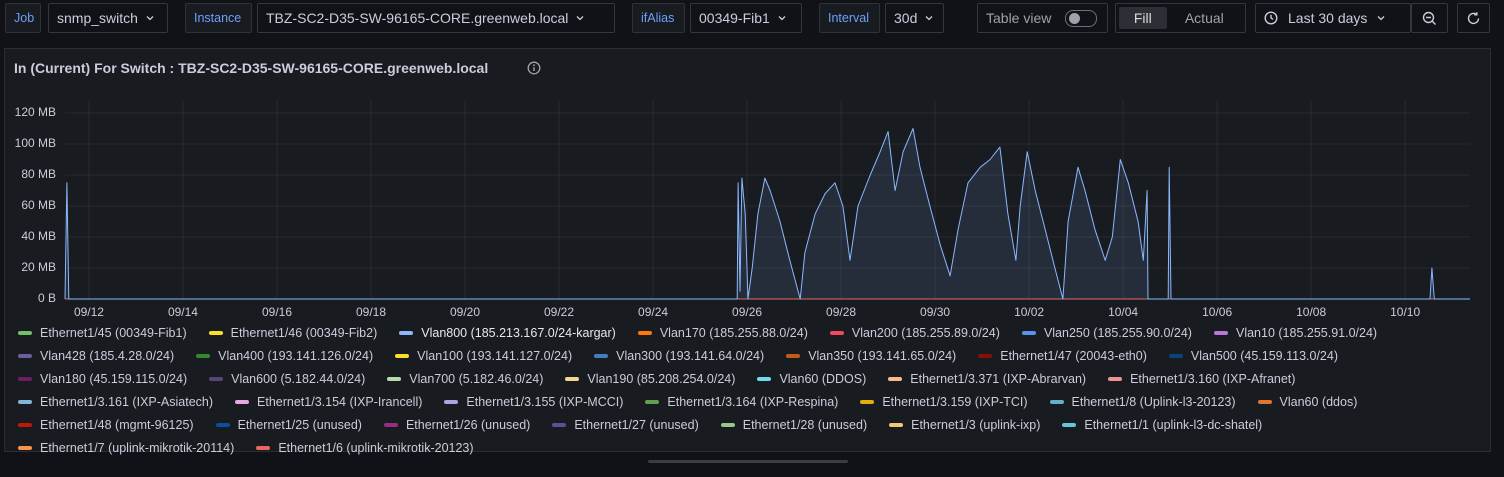 This screenshot has width=1504, height=477. Describe the element at coordinates (376, 448) in the screenshot. I see `legend-label: Ethernet1/6 (uplink-mikrotik-20123)` at that location.